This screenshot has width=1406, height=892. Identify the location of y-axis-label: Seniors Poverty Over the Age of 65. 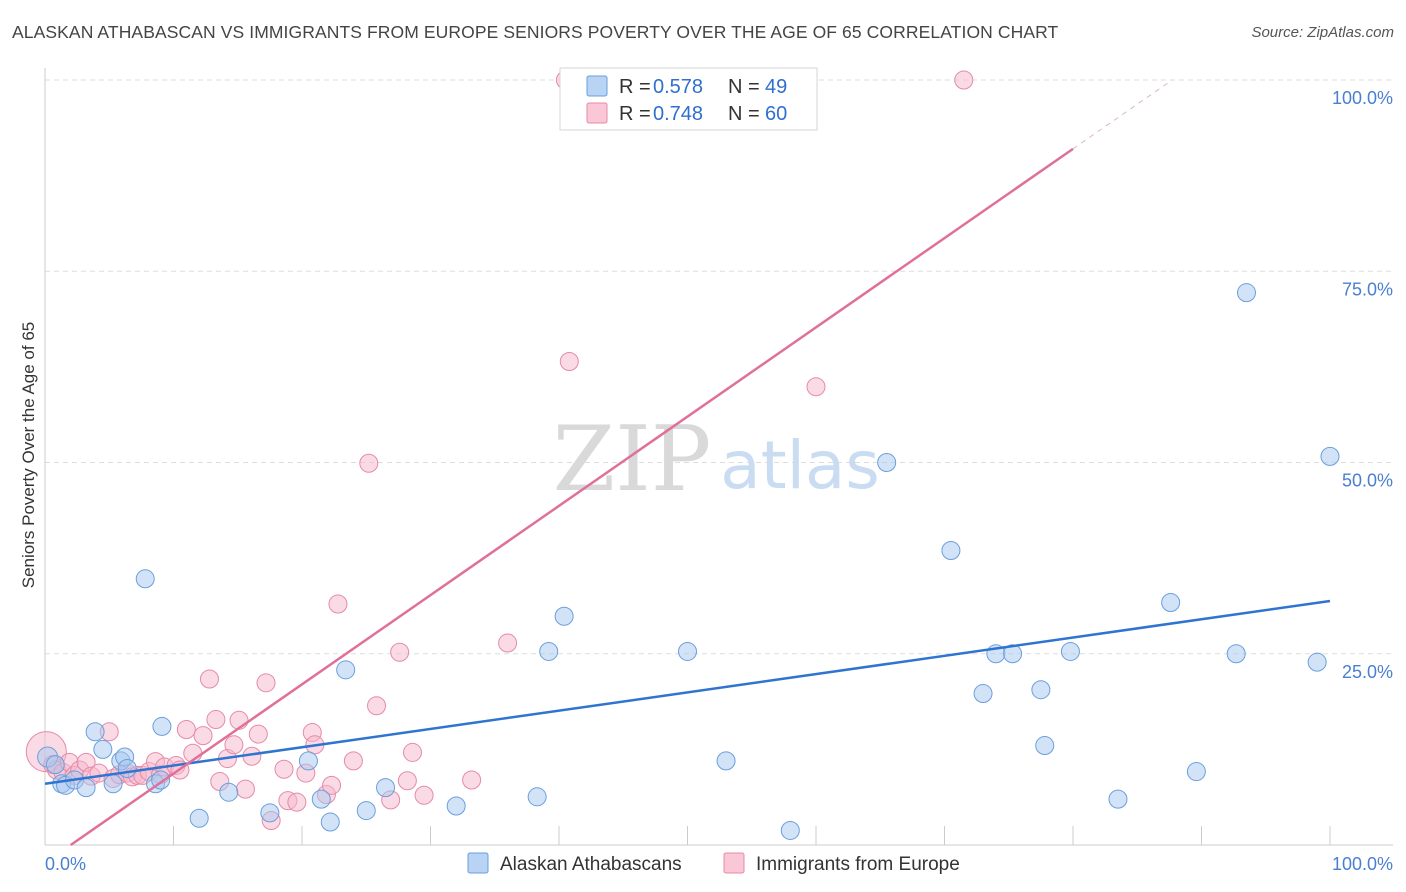
(28, 455).